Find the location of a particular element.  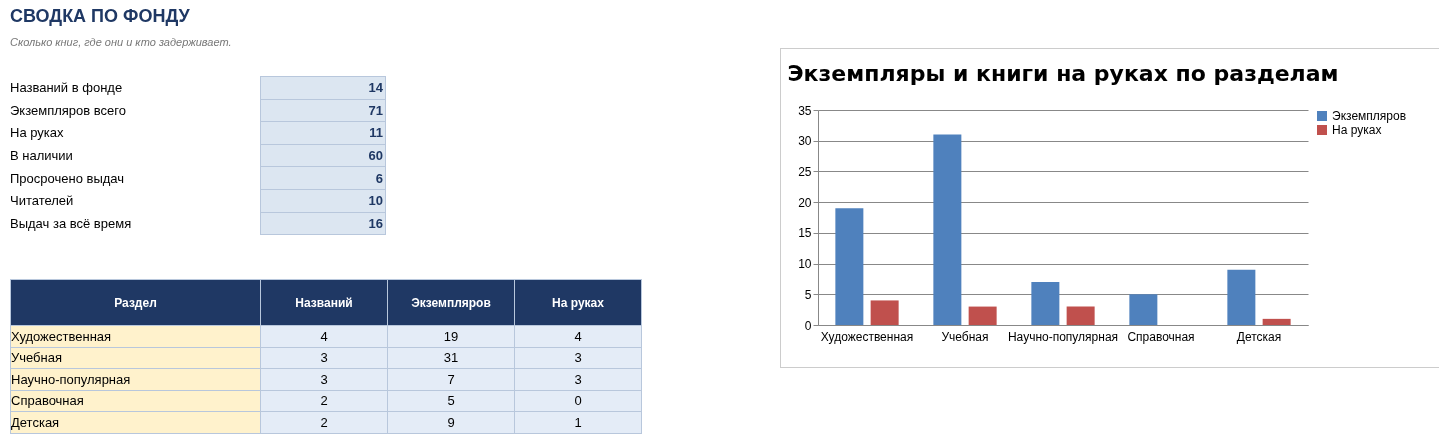

category-label: На руках is located at coordinates (37, 133).